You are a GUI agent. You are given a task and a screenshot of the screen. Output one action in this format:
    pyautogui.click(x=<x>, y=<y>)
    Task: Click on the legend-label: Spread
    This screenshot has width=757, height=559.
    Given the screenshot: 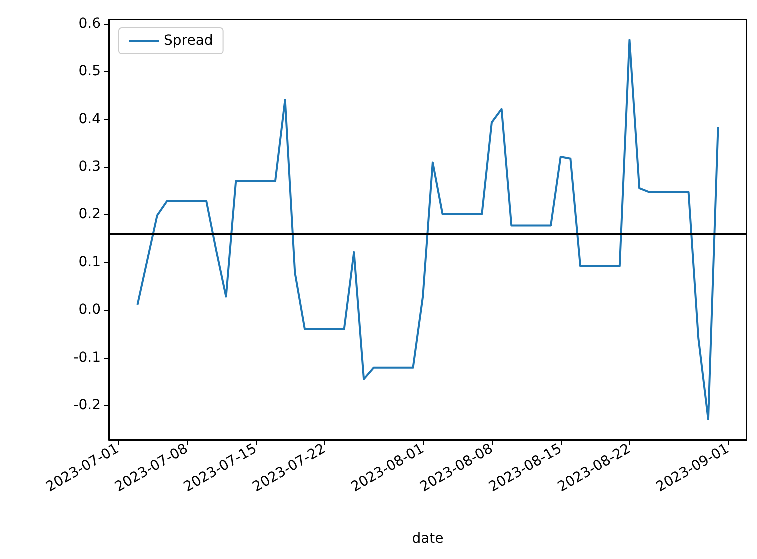 What is the action you would take?
    pyautogui.click(x=189, y=41)
    